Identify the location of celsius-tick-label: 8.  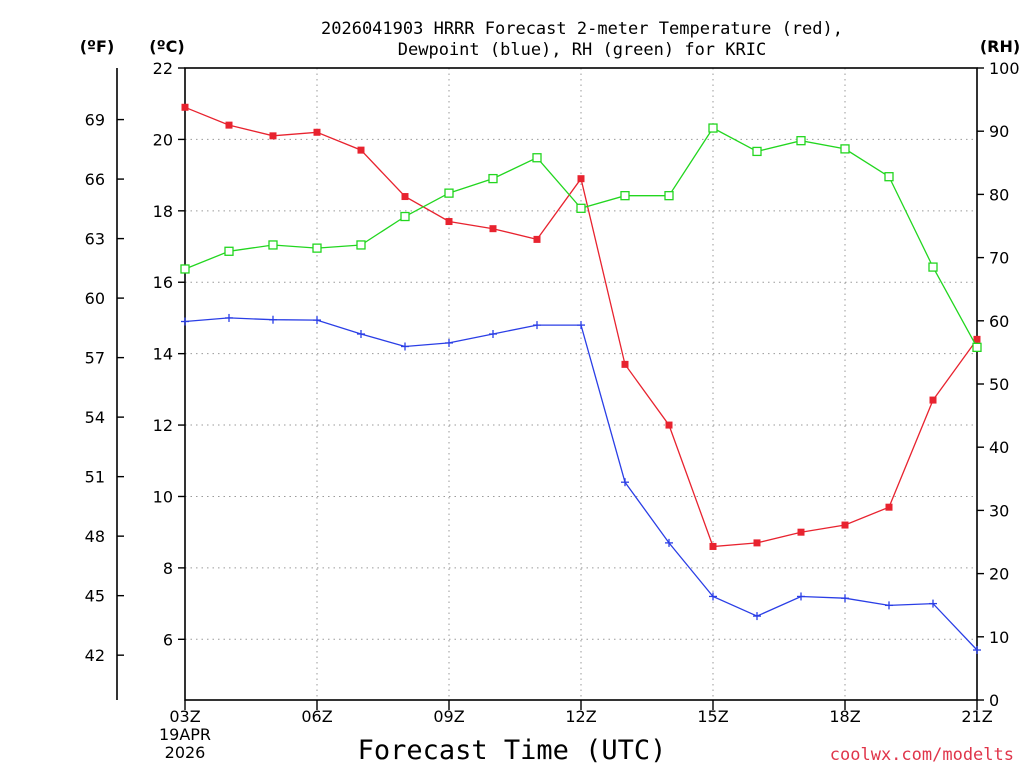
(168, 568).